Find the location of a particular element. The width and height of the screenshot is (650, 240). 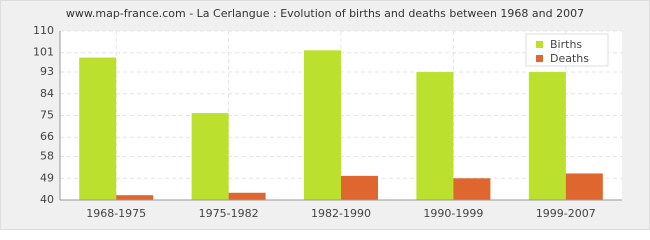

y-tick-label: 75 is located at coordinates (47, 115).